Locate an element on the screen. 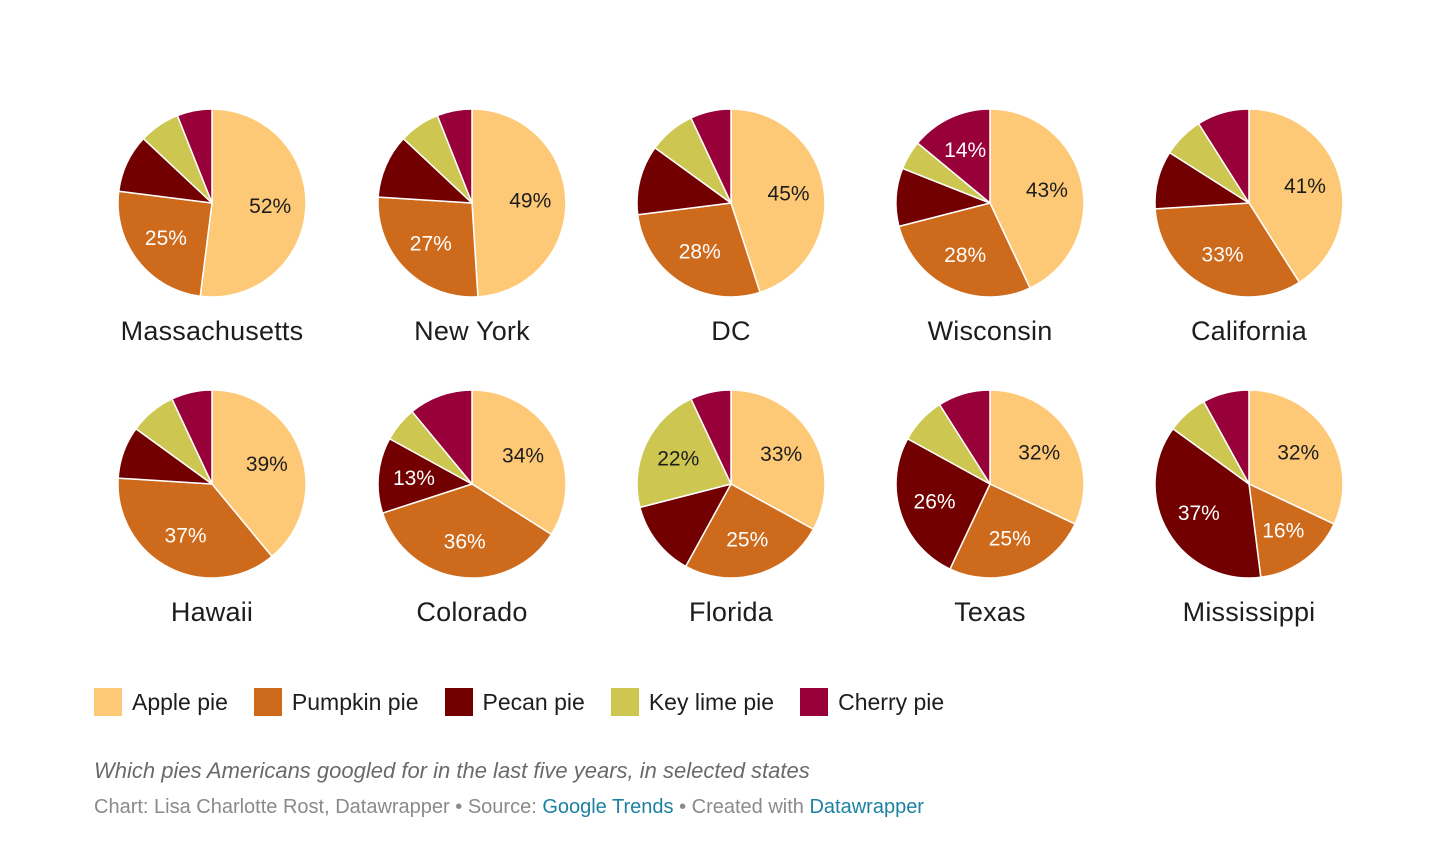  data-label-mississippi-pumpkin-pie: 16% is located at coordinates (1283, 531).